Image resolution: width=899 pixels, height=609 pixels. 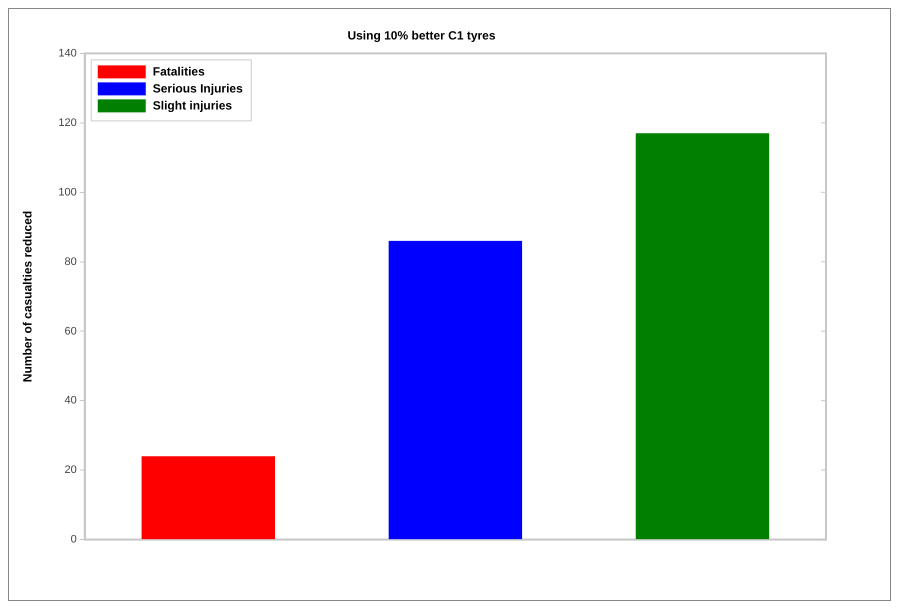 What do you see at coordinates (70, 262) in the screenshot?
I see `y-tick-label: 80` at bounding box center [70, 262].